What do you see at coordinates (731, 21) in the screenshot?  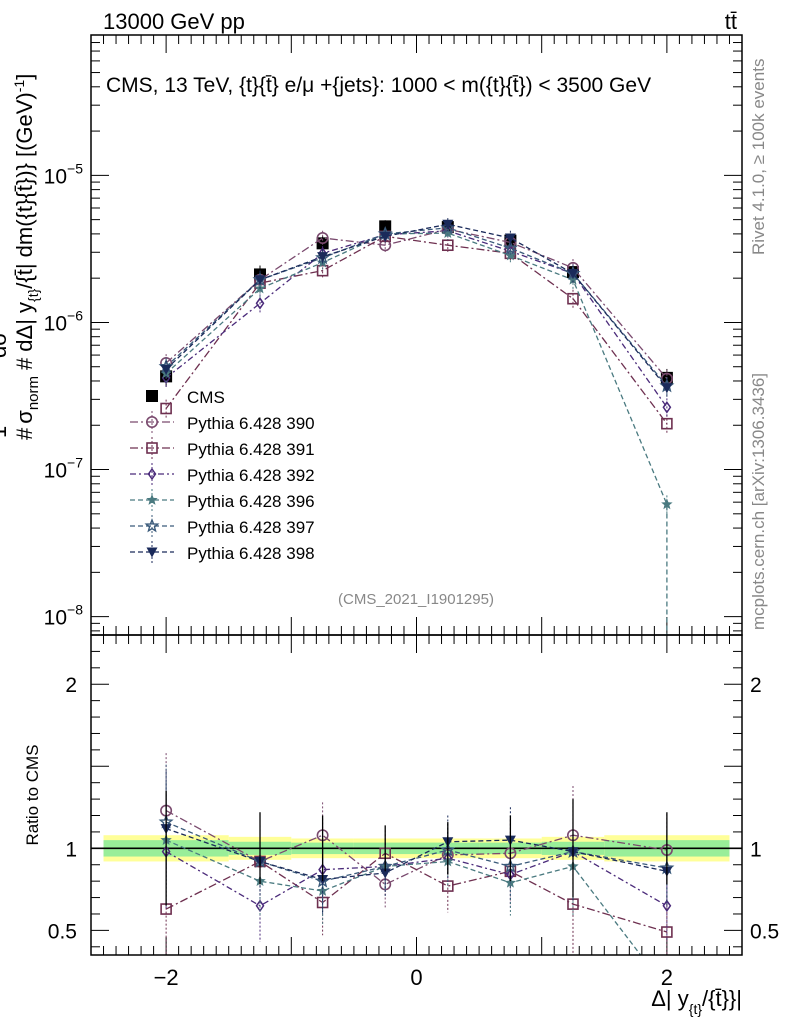 I see `header-final-state: tt̄` at bounding box center [731, 21].